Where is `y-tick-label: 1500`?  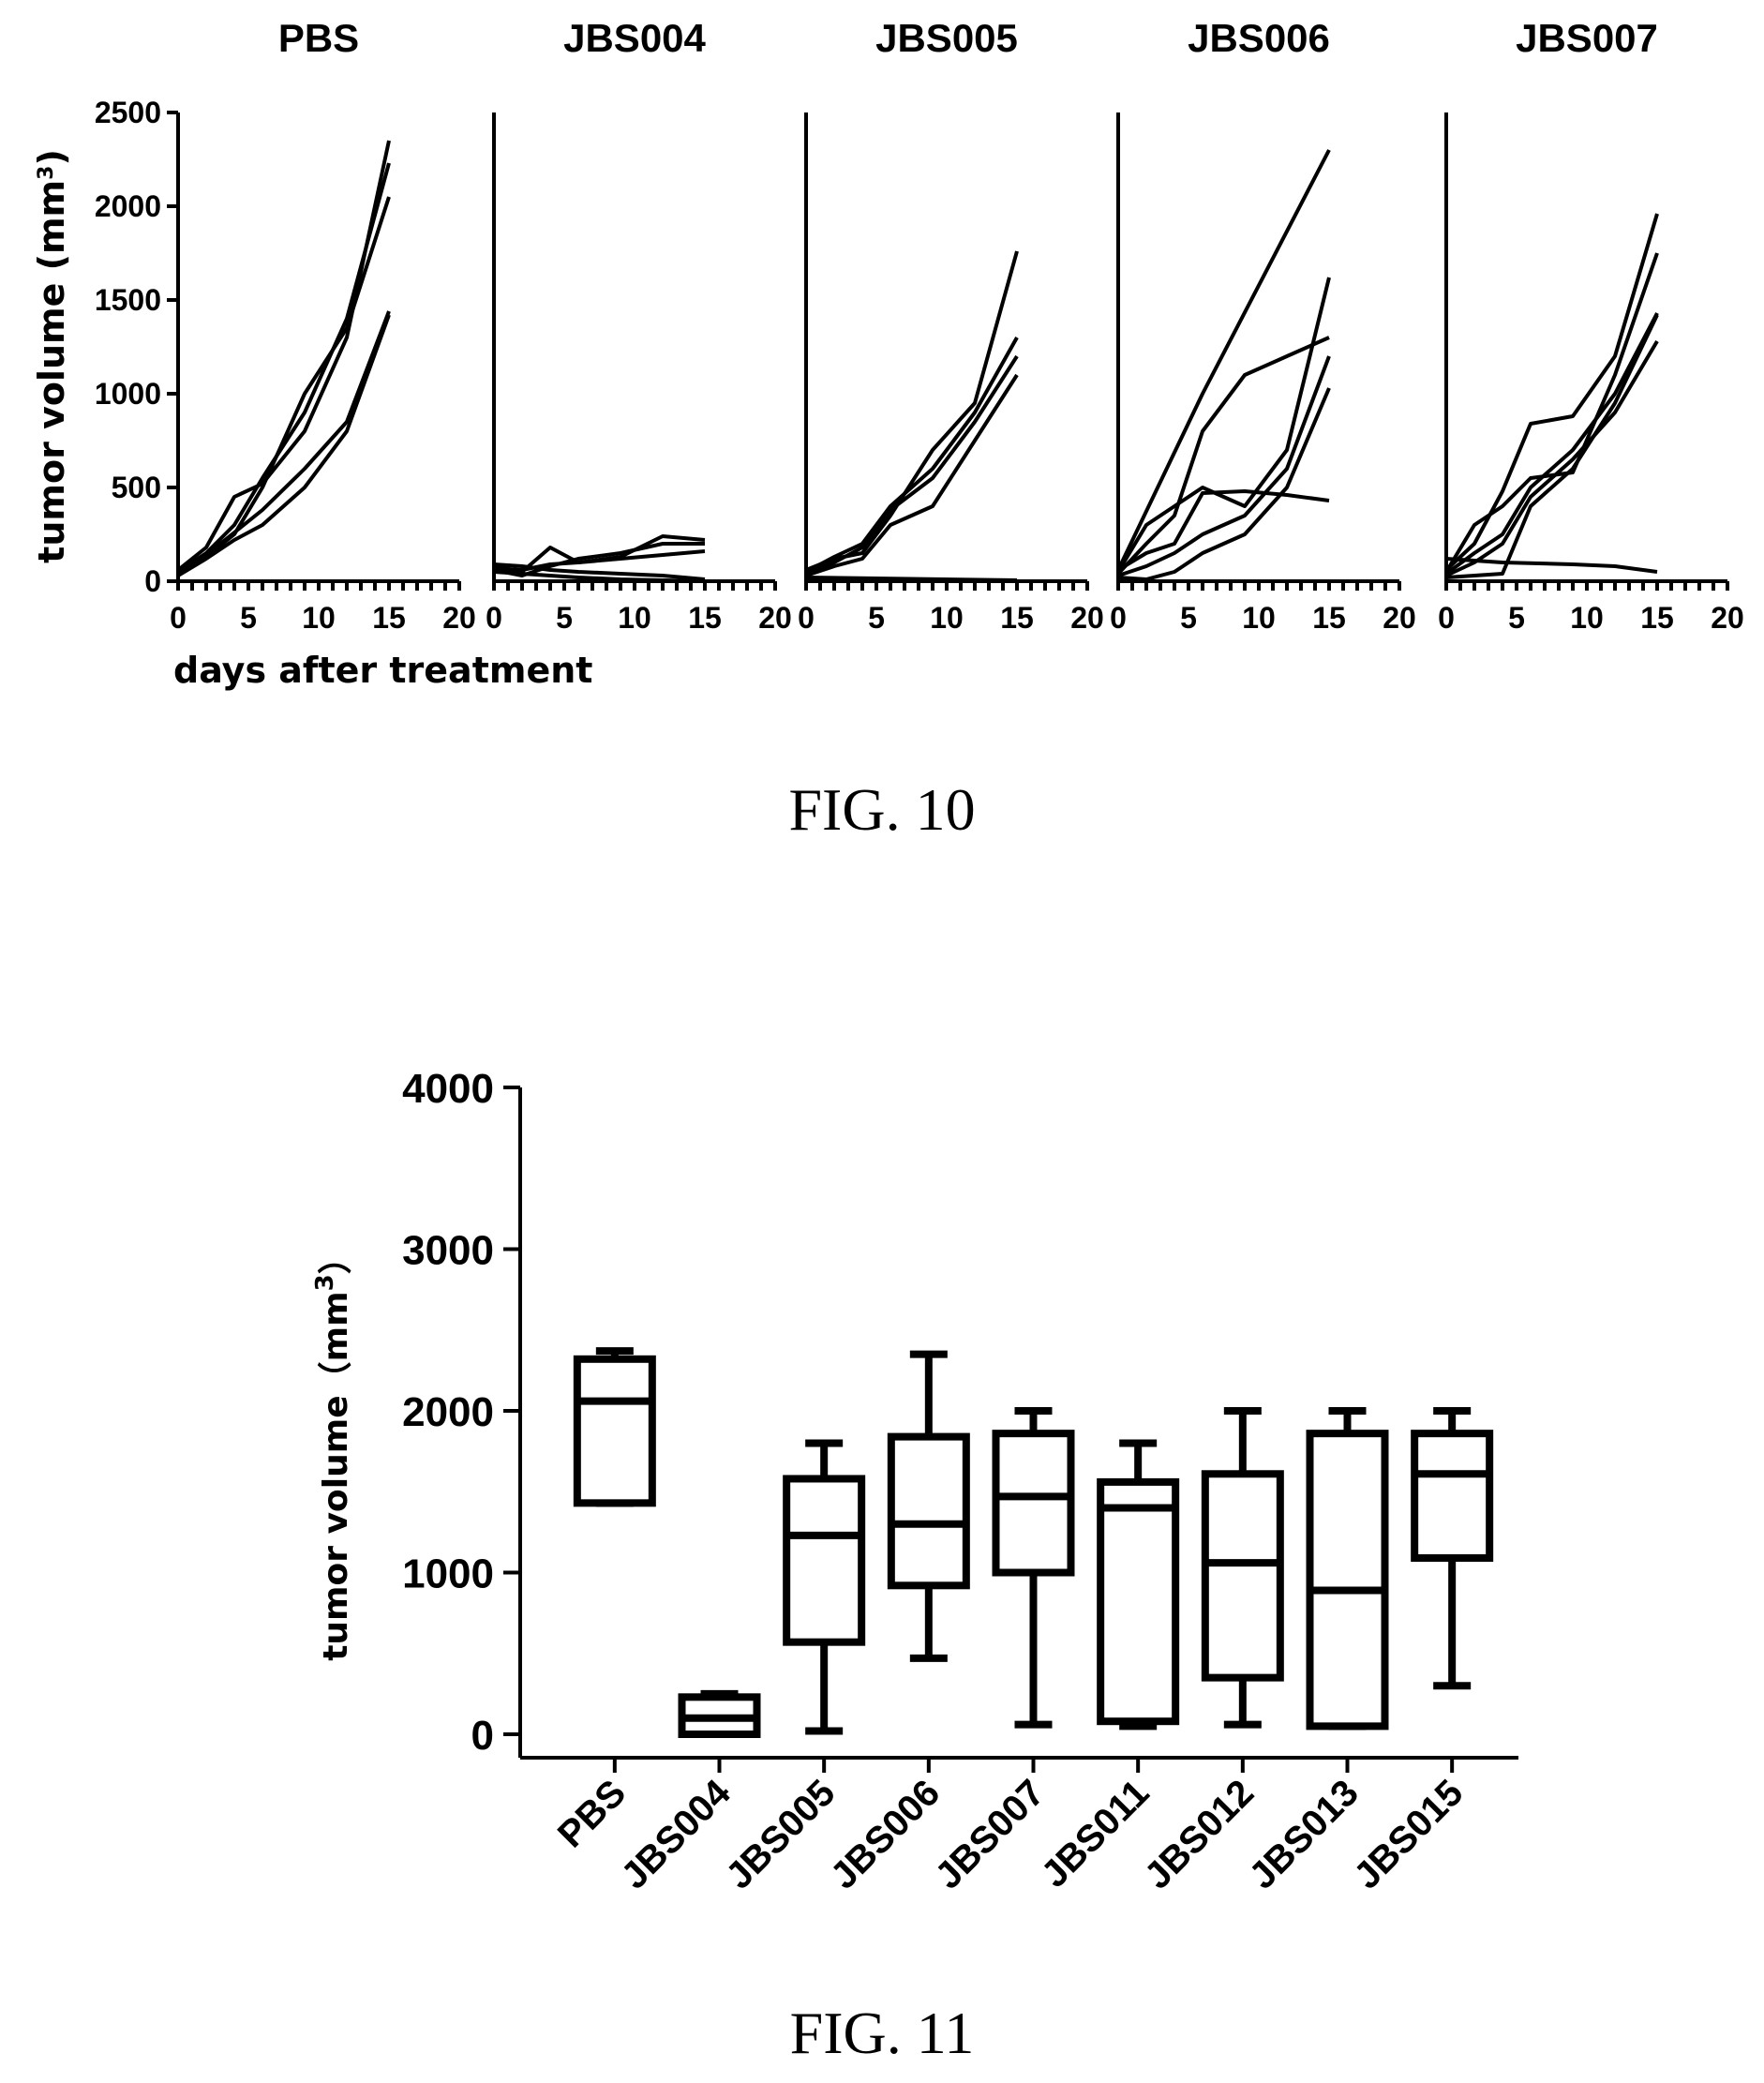 y-tick-label: 1500 is located at coordinates (128, 300).